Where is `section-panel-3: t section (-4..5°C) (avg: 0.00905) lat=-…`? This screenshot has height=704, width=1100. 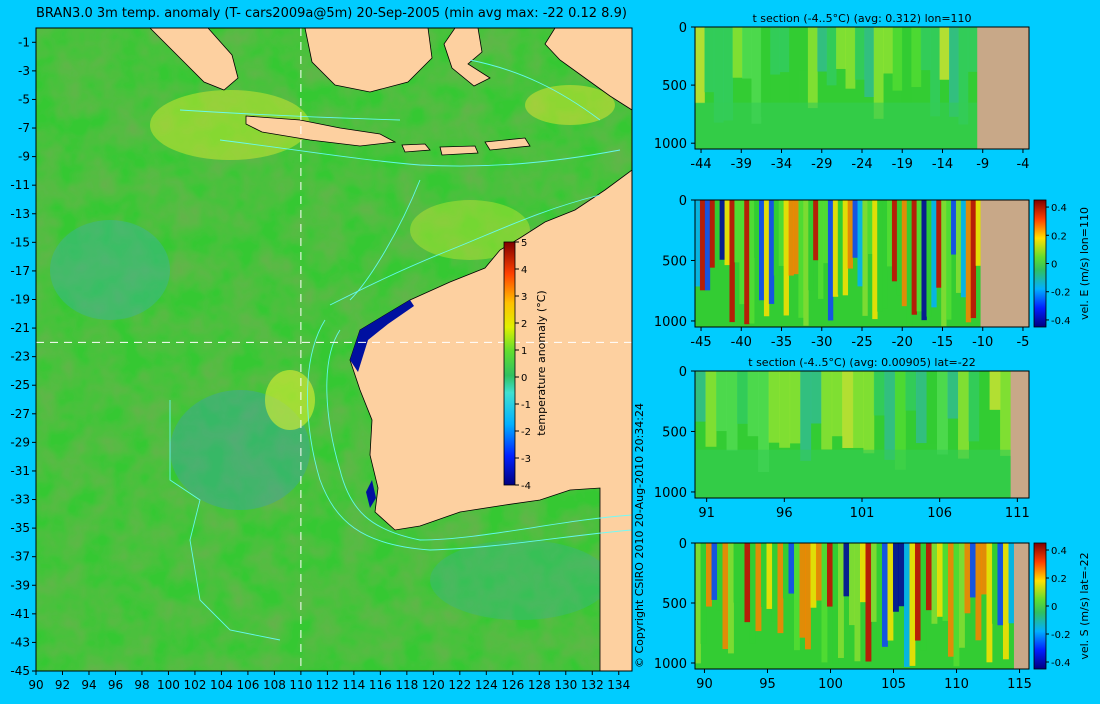 section-panel-3: t section (-4..5°C) (avg: 0.00905) lat=-… is located at coordinates (842, 438).